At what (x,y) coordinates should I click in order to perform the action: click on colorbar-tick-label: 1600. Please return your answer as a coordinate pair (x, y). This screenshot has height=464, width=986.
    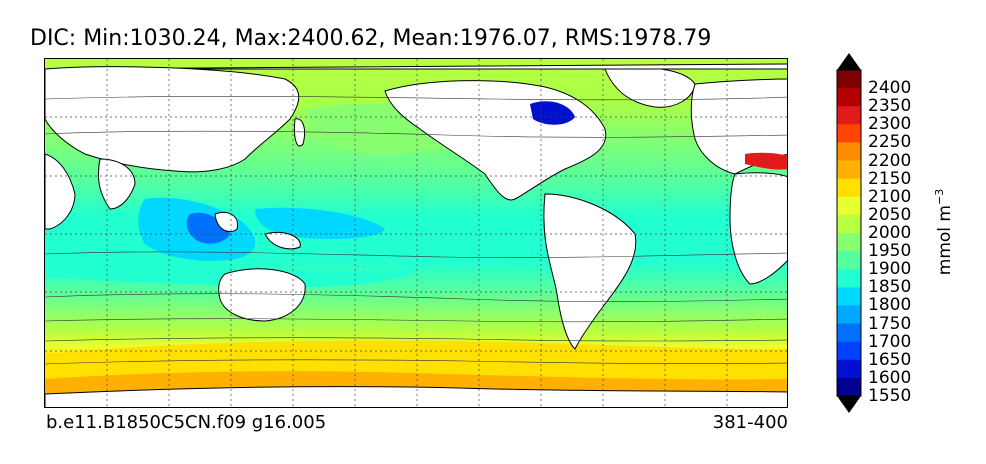
    Looking at the image, I should click on (890, 377).